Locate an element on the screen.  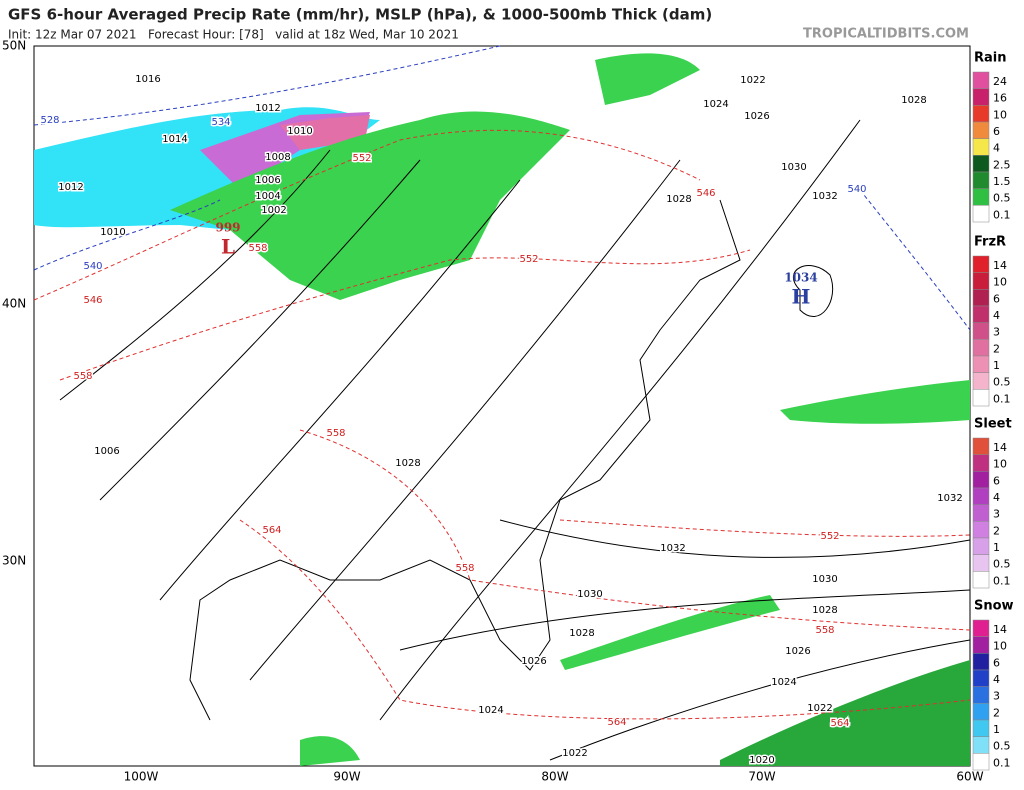
lat-label: 40N is located at coordinates (14, 304).